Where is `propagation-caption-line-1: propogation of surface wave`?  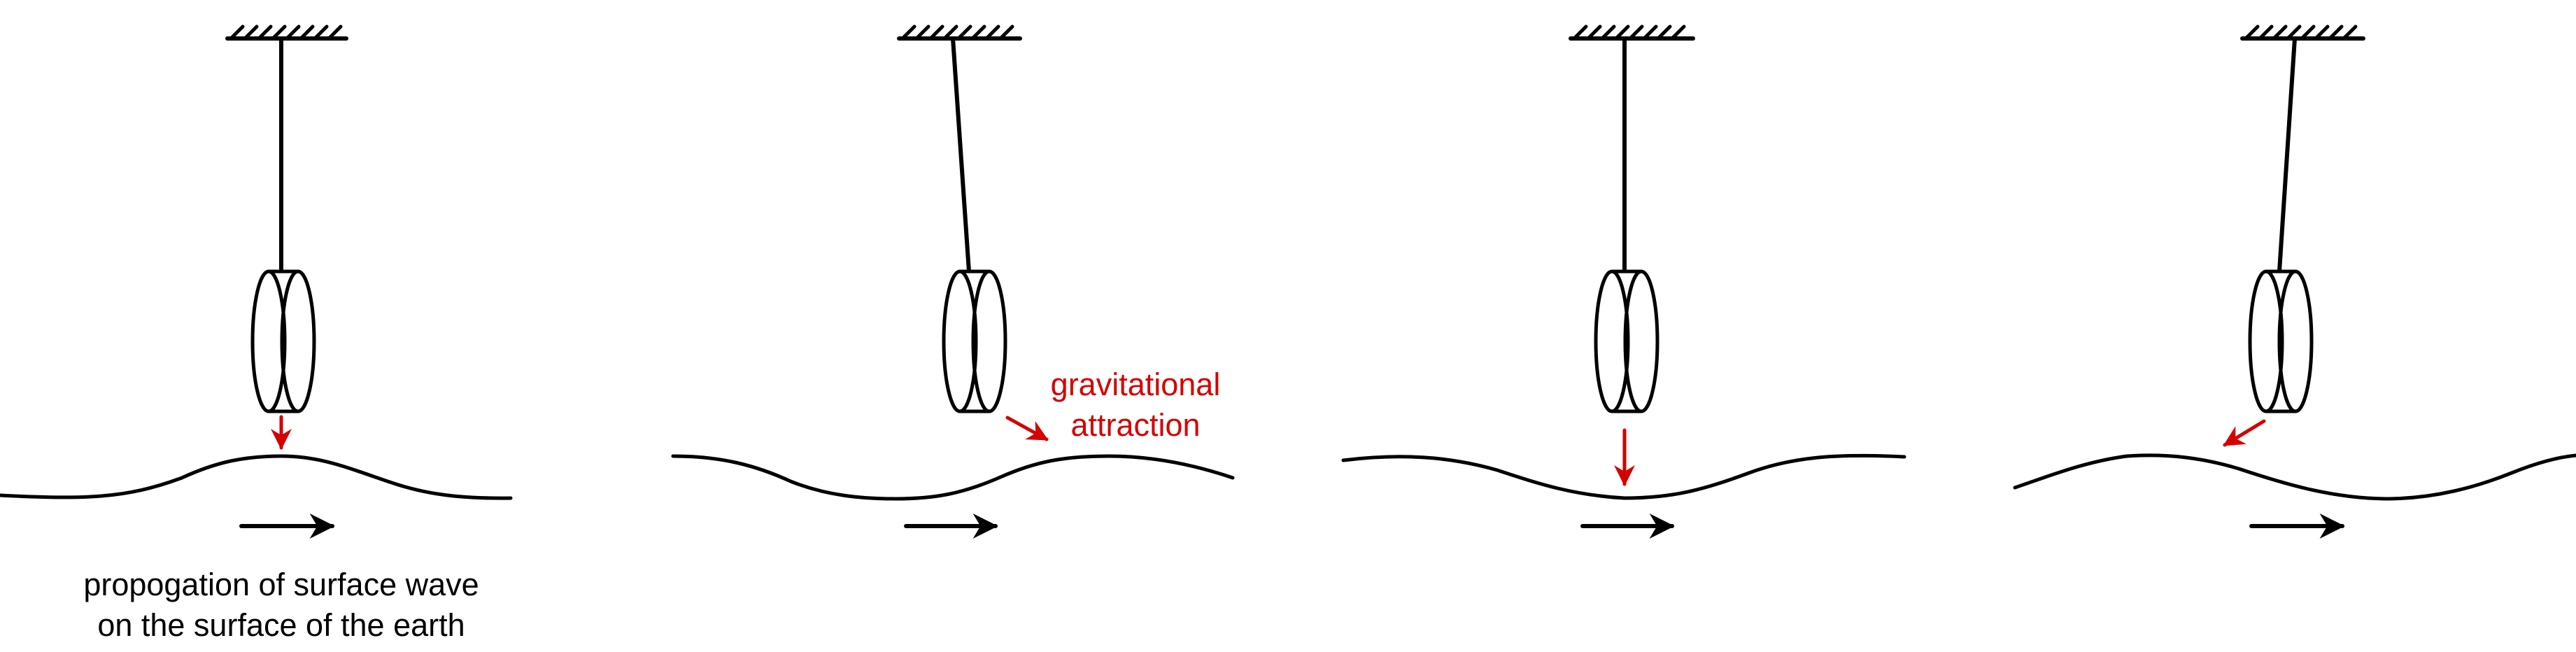 propagation-caption-line-1: propogation of surface wave is located at coordinates (281, 584).